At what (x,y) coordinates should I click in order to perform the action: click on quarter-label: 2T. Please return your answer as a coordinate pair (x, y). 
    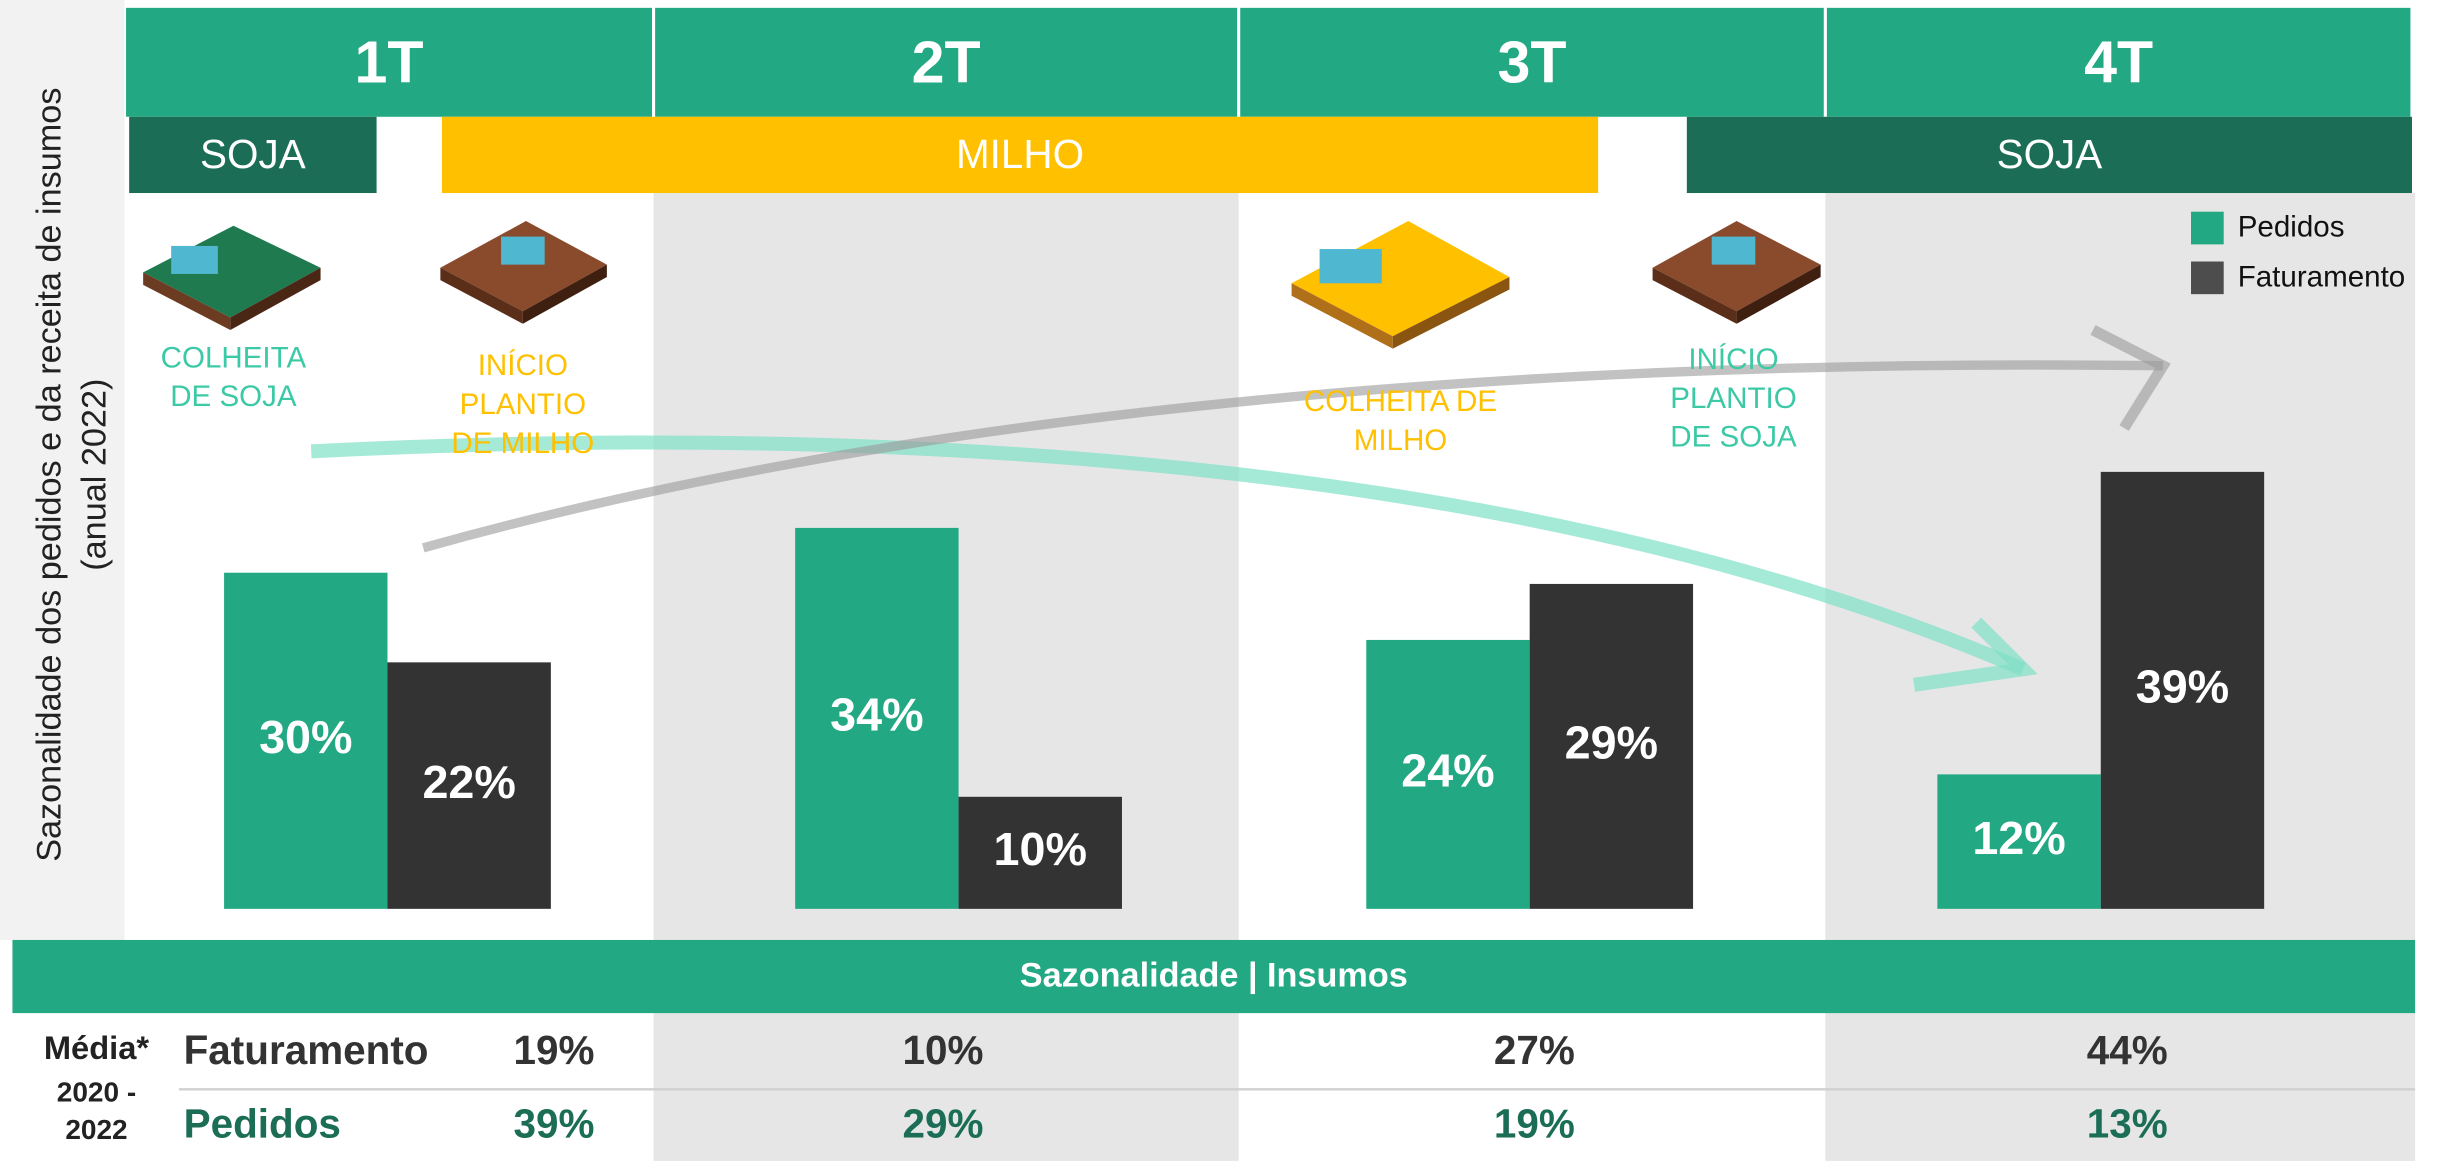
    Looking at the image, I should click on (946, 62).